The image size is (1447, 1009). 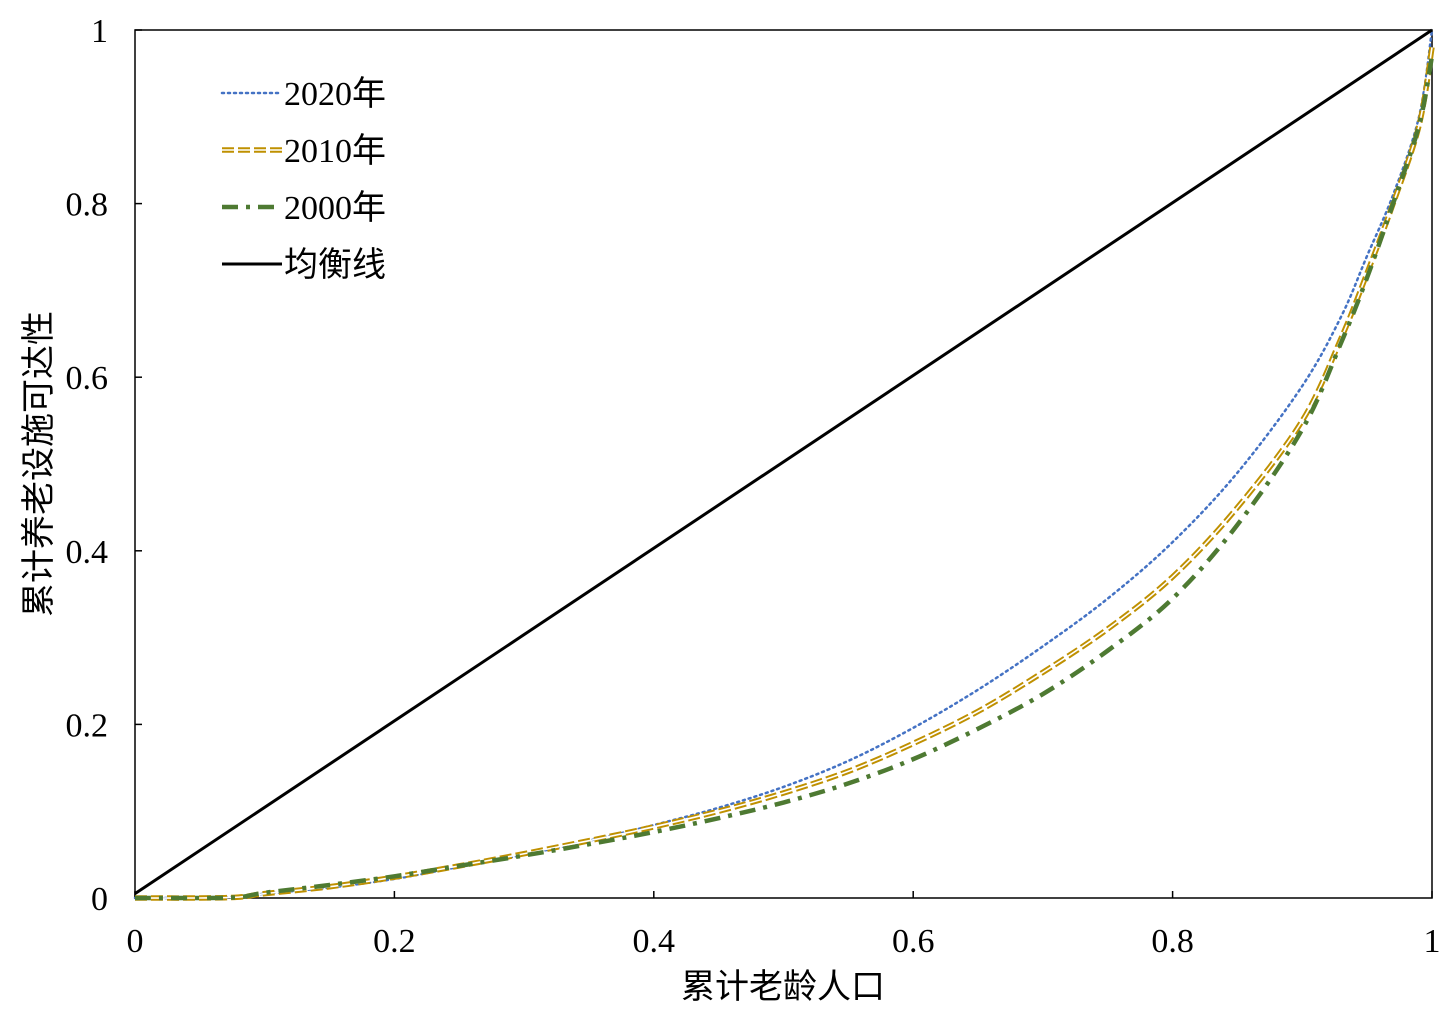 What do you see at coordinates (394, 941) in the screenshot?
I see `x-tick-label: 0.2` at bounding box center [394, 941].